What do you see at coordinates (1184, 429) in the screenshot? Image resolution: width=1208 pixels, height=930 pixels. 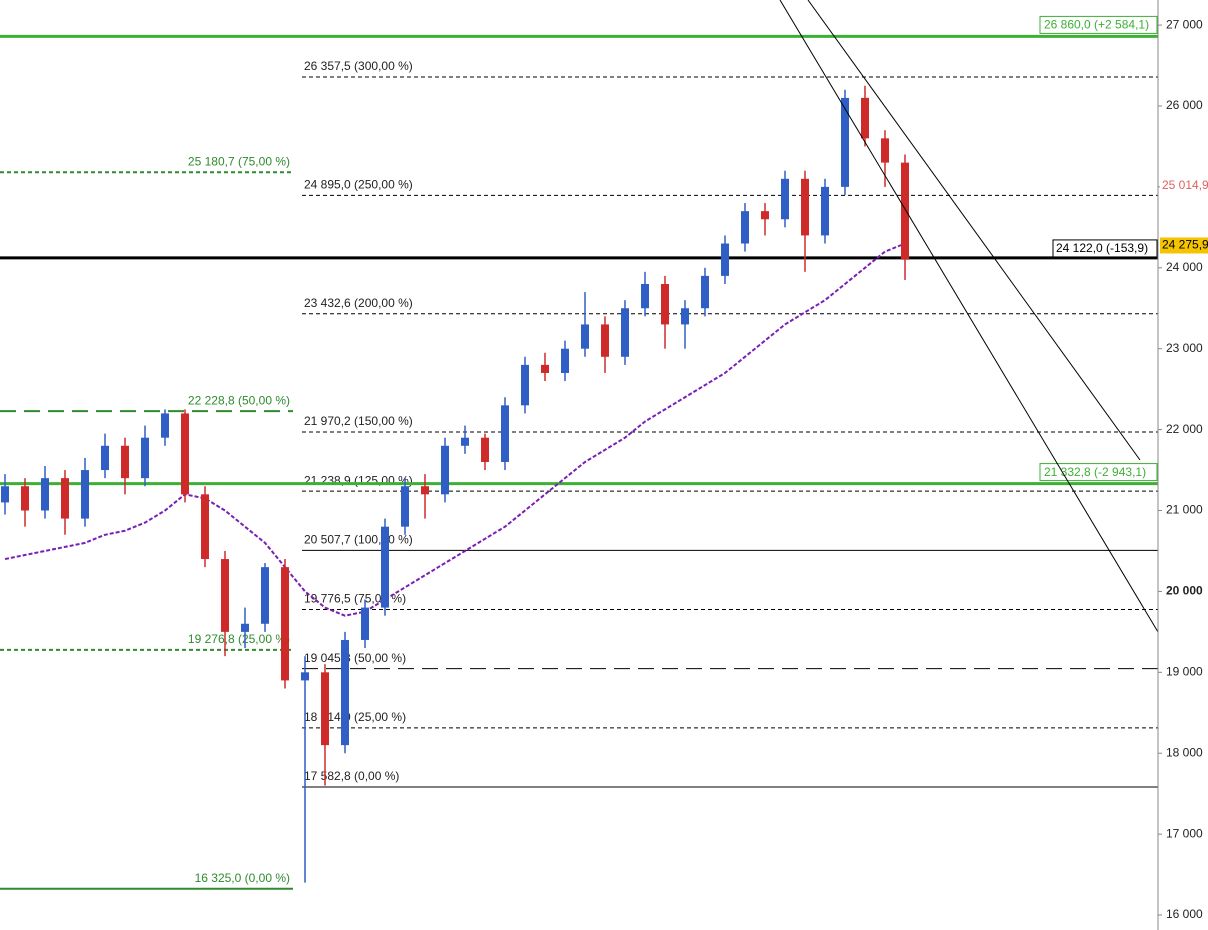 I see `y-tick-label: 22 000` at bounding box center [1184, 429].